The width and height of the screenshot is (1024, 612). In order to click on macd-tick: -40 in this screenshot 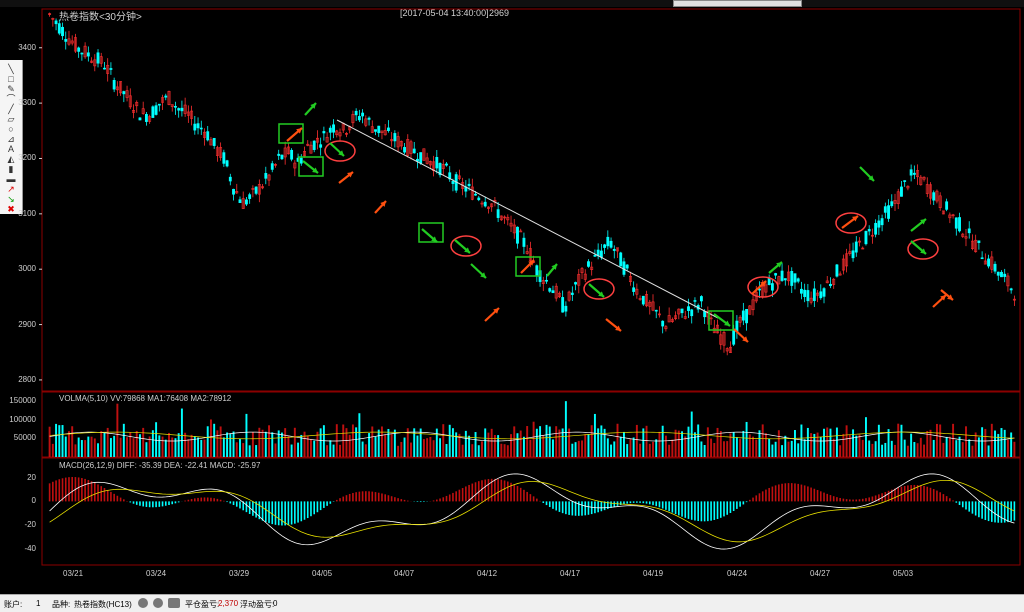, I will do `click(30, 549)`.